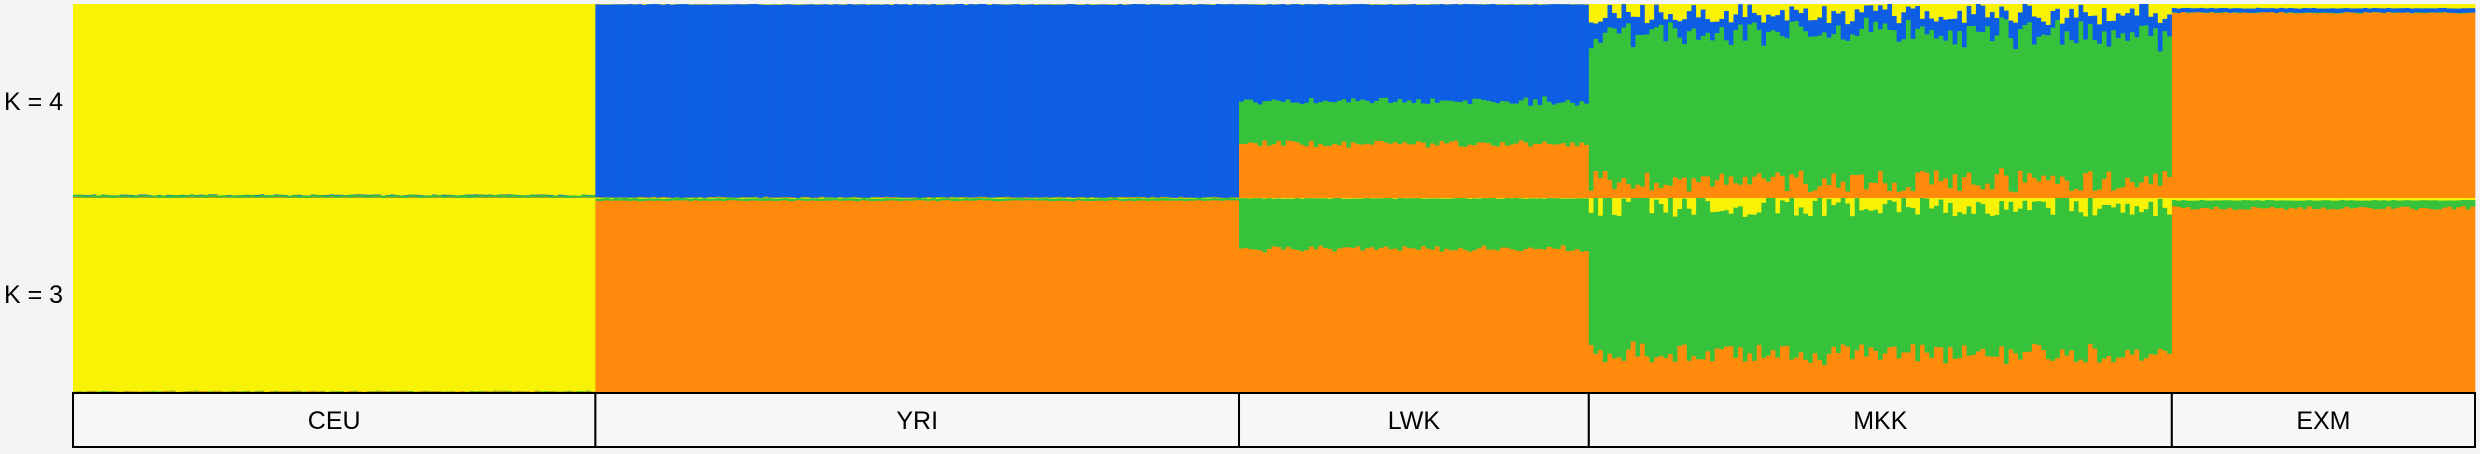  Describe the element at coordinates (360, 195) in the screenshot. I see `bar-ceu-61-blue` at that location.